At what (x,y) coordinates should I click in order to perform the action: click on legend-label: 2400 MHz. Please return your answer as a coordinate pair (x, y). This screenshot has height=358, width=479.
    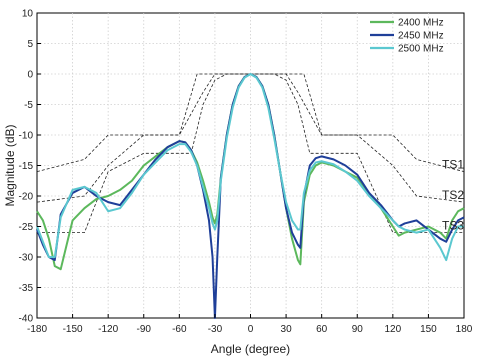
    Looking at the image, I should click on (421, 23).